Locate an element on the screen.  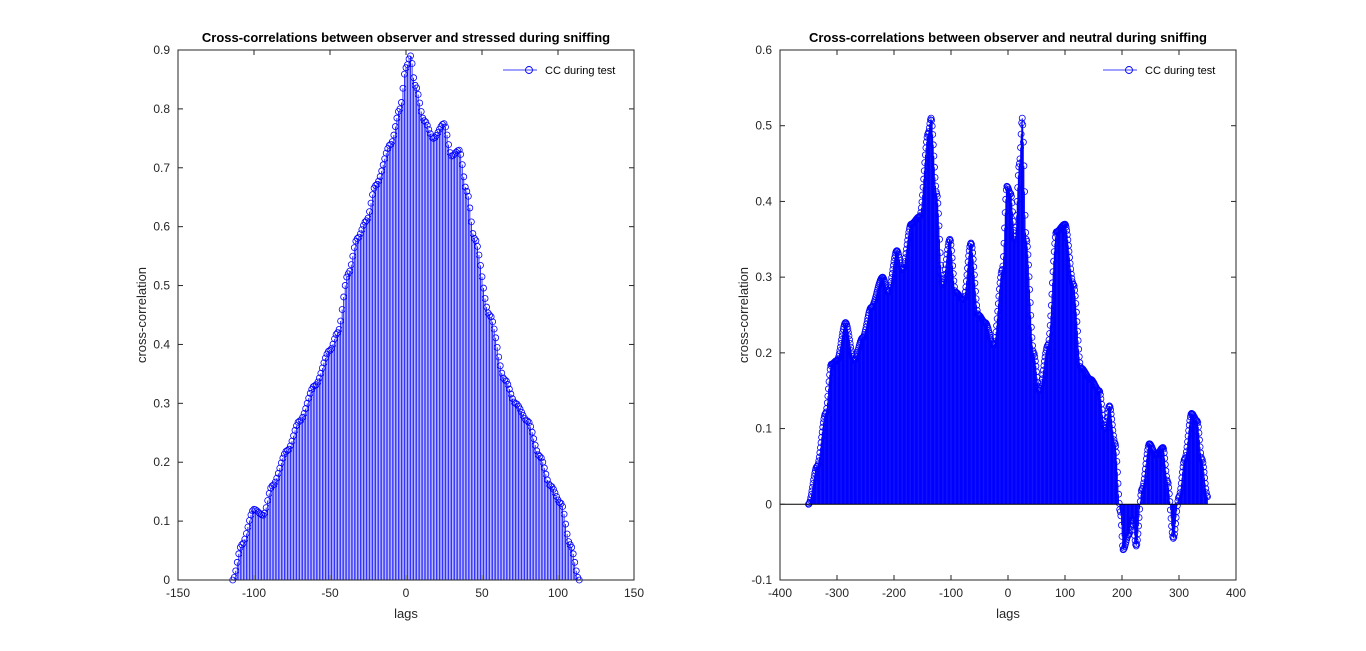
legend: CC during test is located at coordinates (1162, 70).